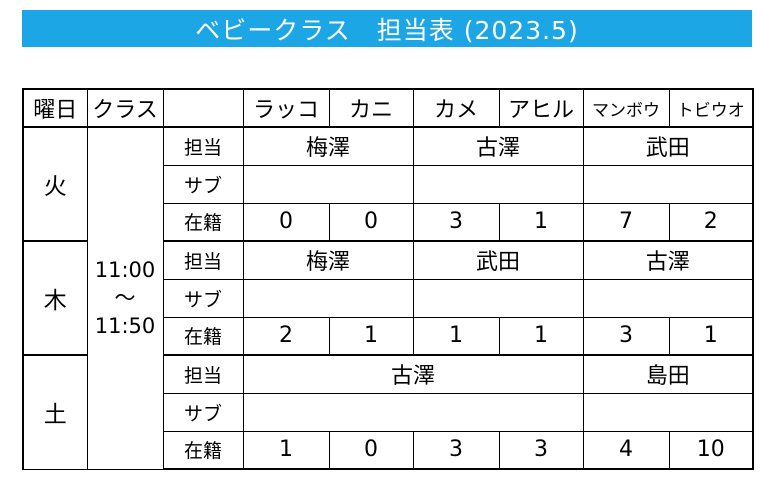 This screenshot has height=485, width=764. Describe the element at coordinates (711, 450) in the screenshot. I see `enrolled-cell: 10` at that location.